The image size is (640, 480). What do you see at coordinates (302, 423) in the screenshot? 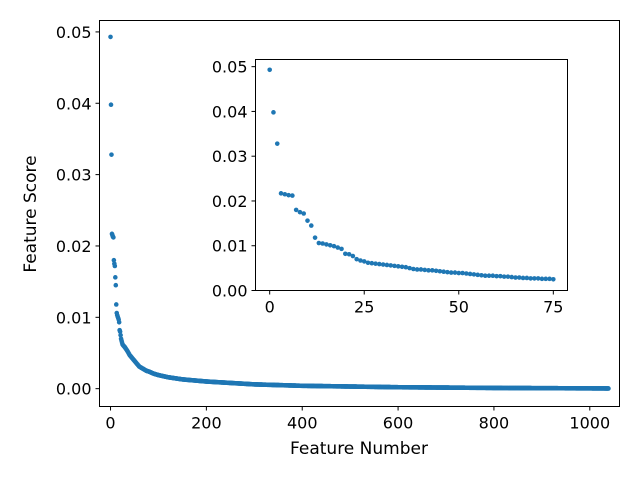
I see `main-x-tick-label: 400` at bounding box center [302, 423].